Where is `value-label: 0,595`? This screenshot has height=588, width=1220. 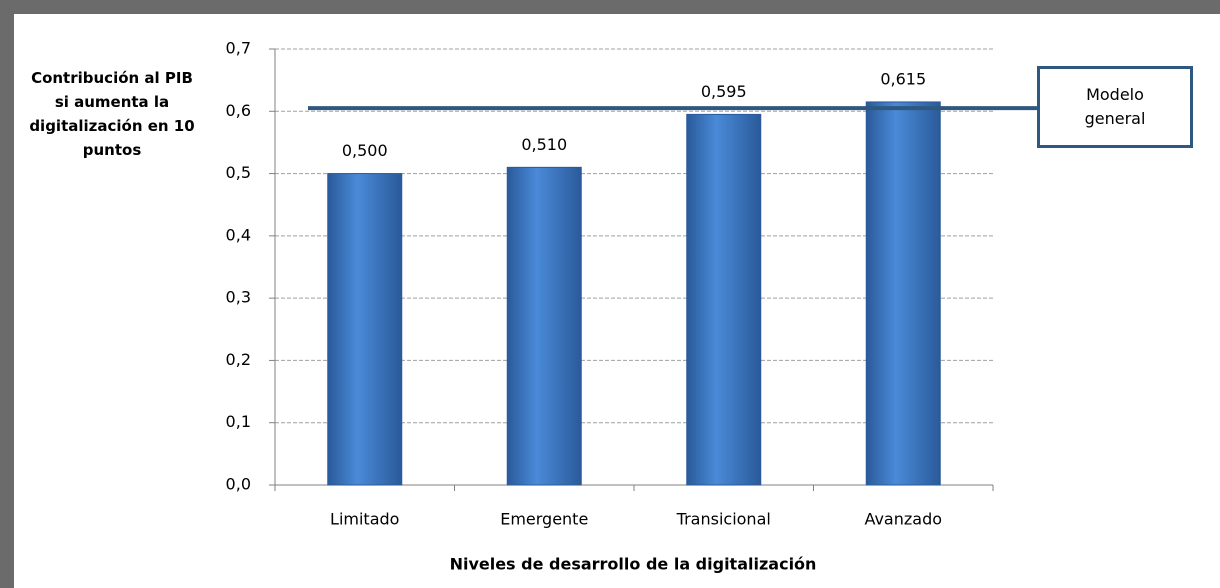 value-label: 0,595 is located at coordinates (724, 91).